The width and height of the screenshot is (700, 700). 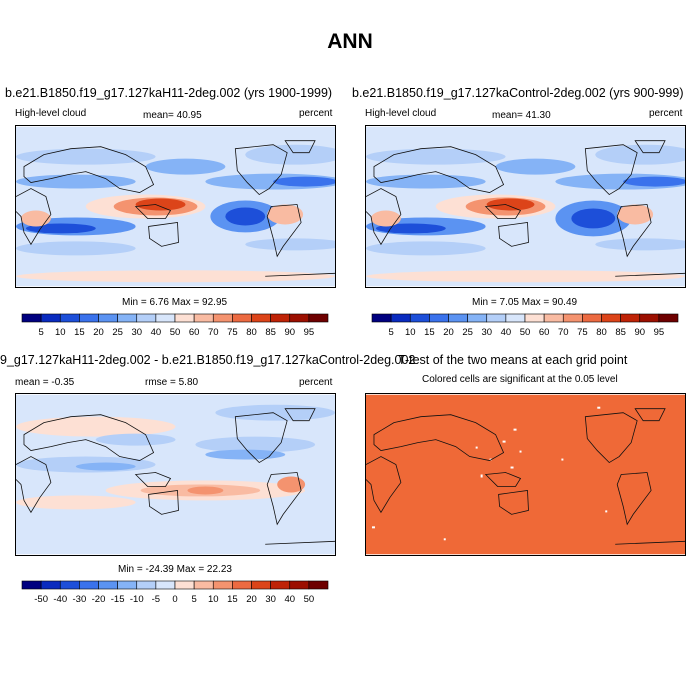 What do you see at coordinates (544, 332) in the screenshot?
I see `panel-2-colorbar-tick-label: 60` at bounding box center [544, 332].